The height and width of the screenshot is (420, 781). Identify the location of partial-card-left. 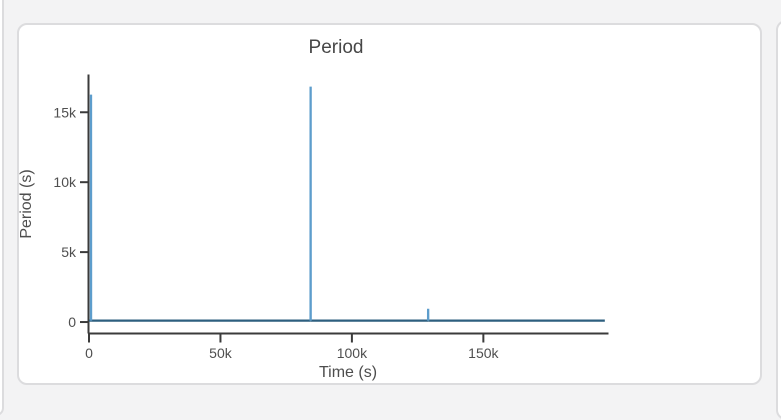
(2, 208).